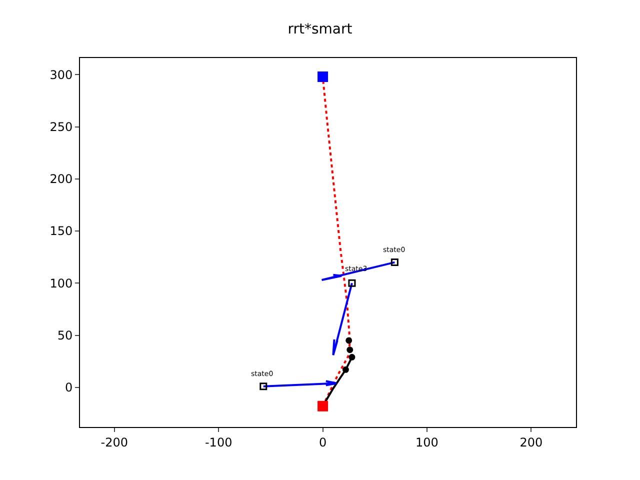 The image size is (640, 480). Describe the element at coordinates (61, 179) in the screenshot. I see `y-tick-label: 200` at that location.